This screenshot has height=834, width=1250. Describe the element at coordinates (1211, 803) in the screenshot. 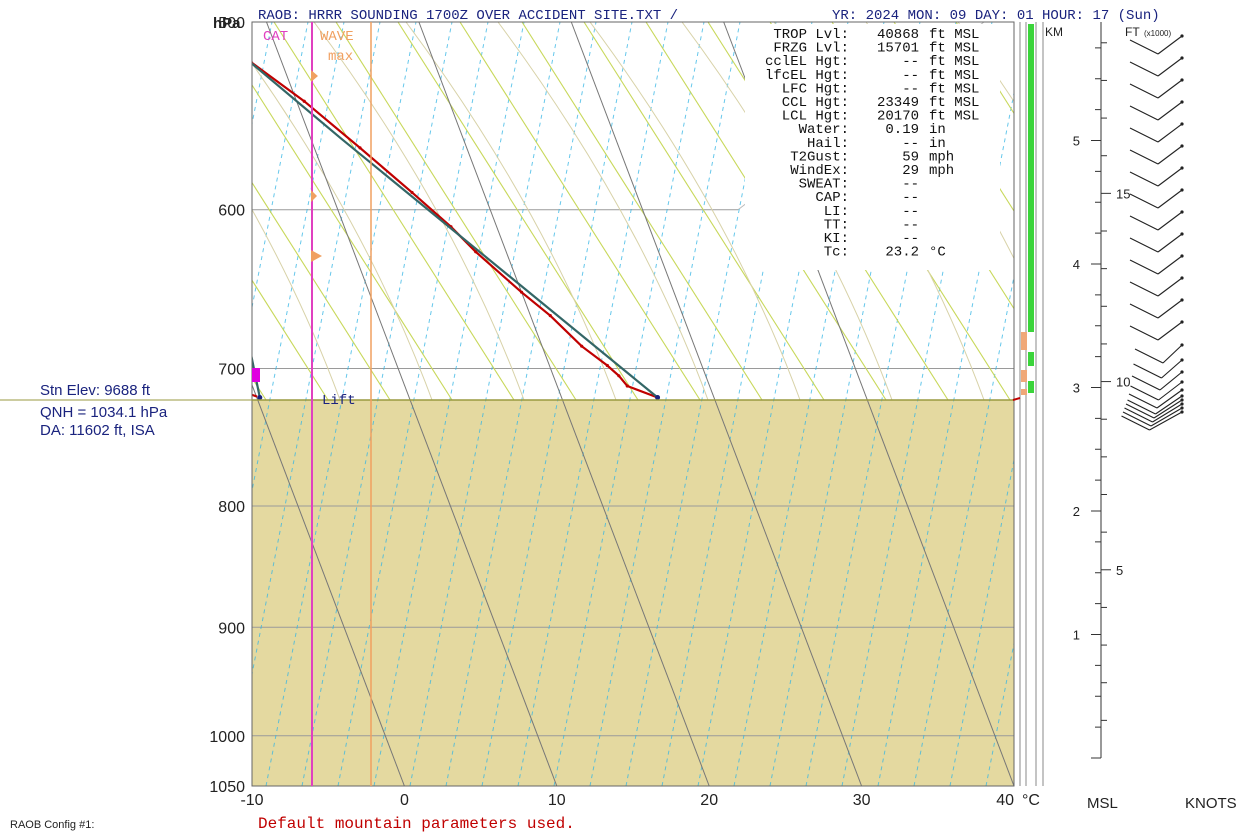

I see `knots-label: KNOTS` at that location.